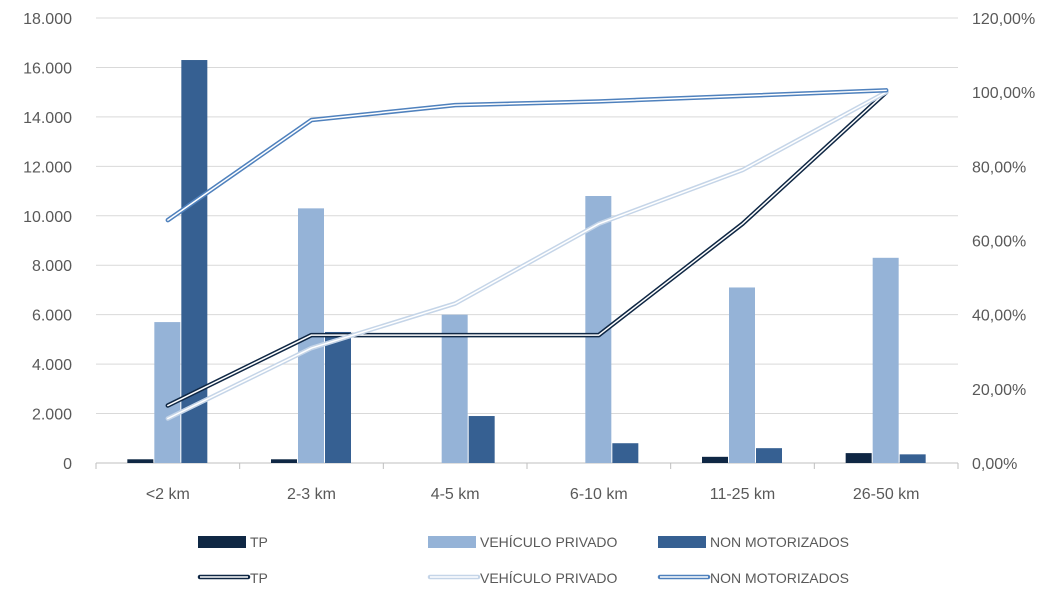  Describe the element at coordinates (1003, 19) in the screenshot. I see `y-right-tick-label: 120,00%` at that location.